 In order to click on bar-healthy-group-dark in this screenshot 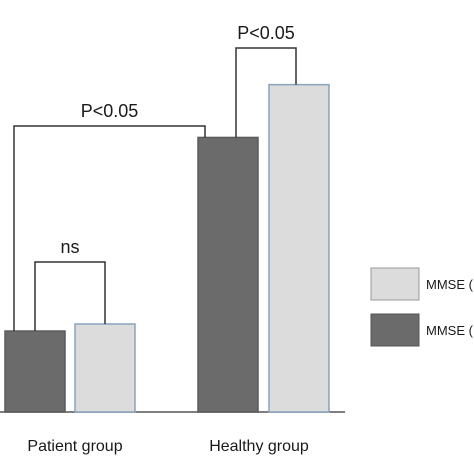, I will do `click(228, 274)`.